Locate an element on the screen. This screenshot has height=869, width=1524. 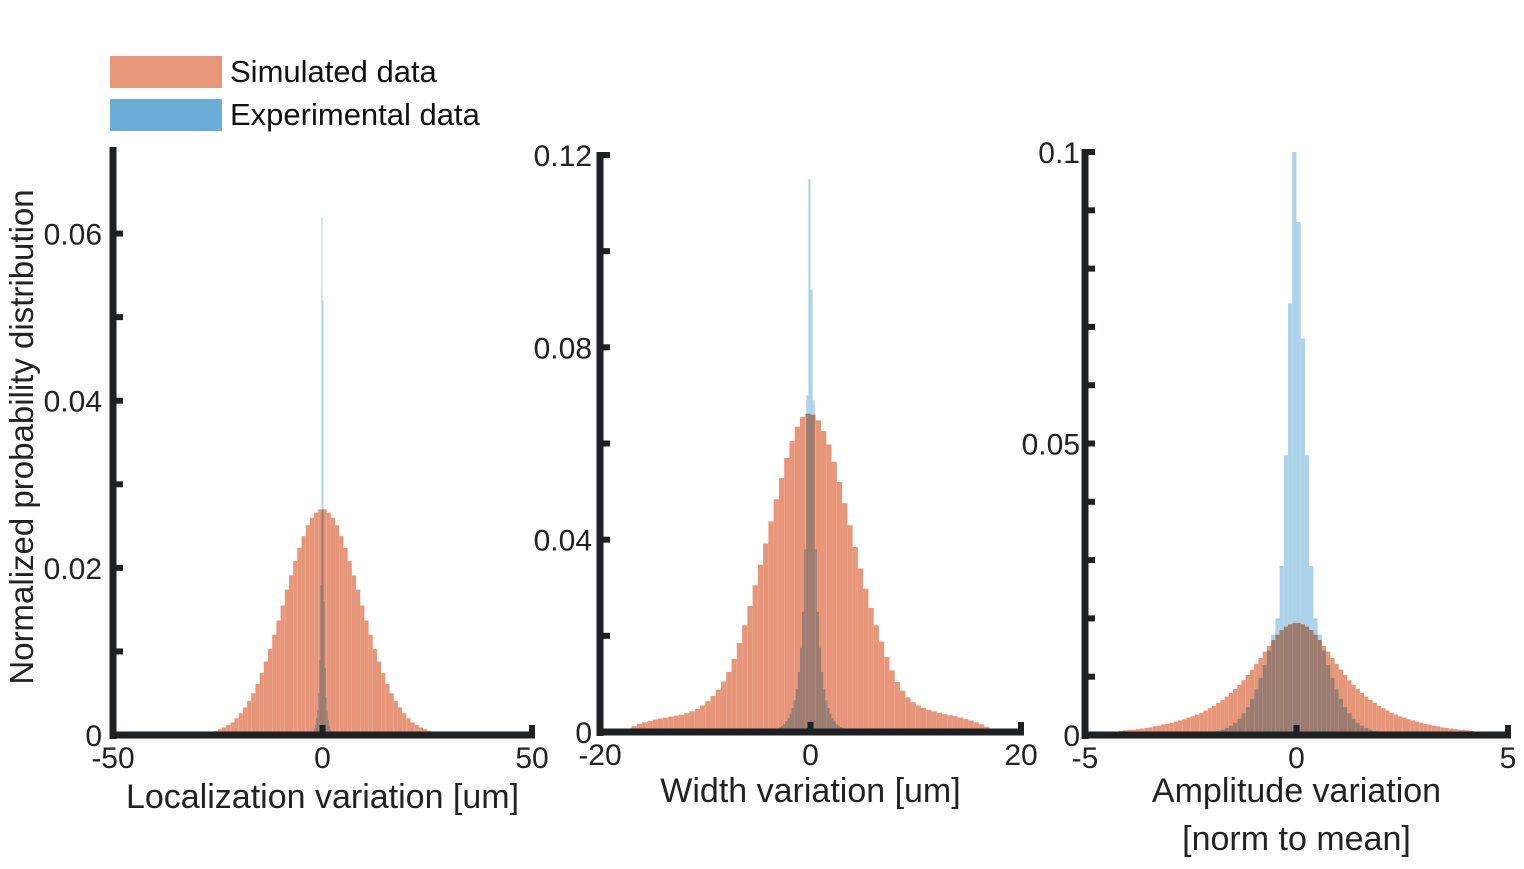
experimental-histogram-localization is located at coordinates (322, 475).